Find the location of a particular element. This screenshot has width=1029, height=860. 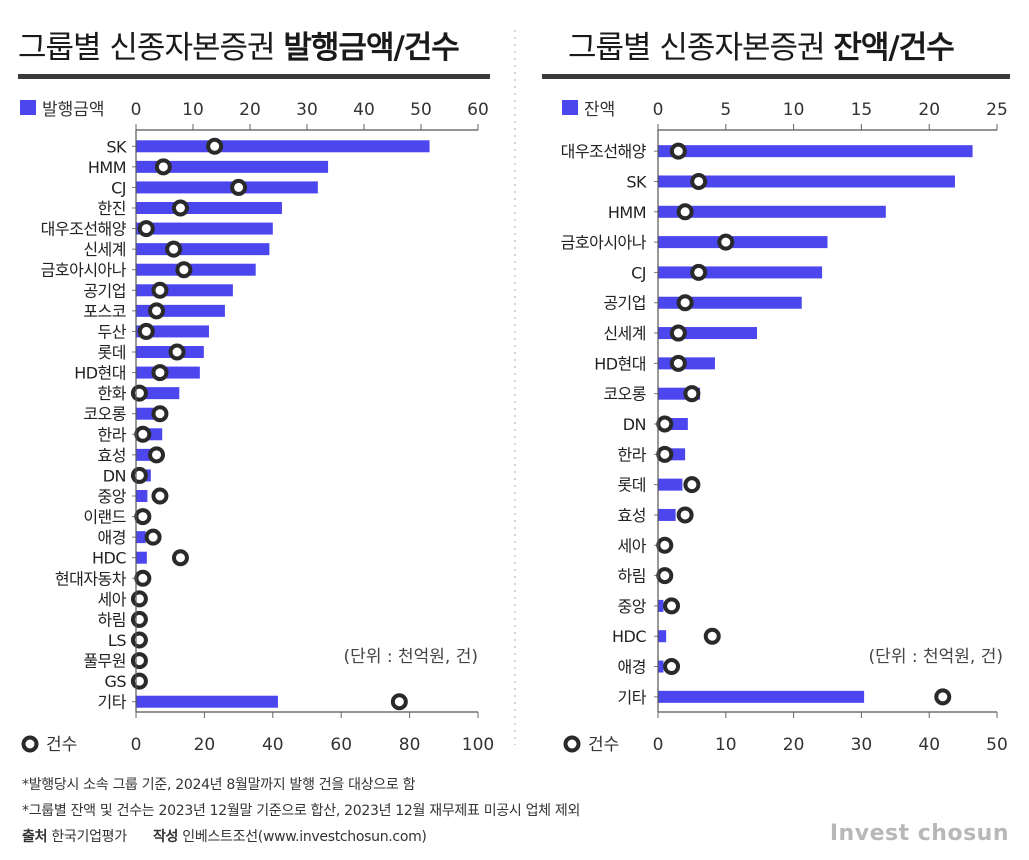

left-category-label: HD현대 is located at coordinates (100, 373).